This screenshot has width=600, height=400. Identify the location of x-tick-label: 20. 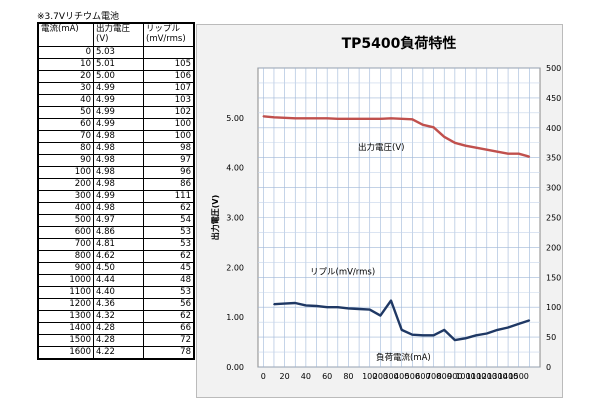
(285, 376).